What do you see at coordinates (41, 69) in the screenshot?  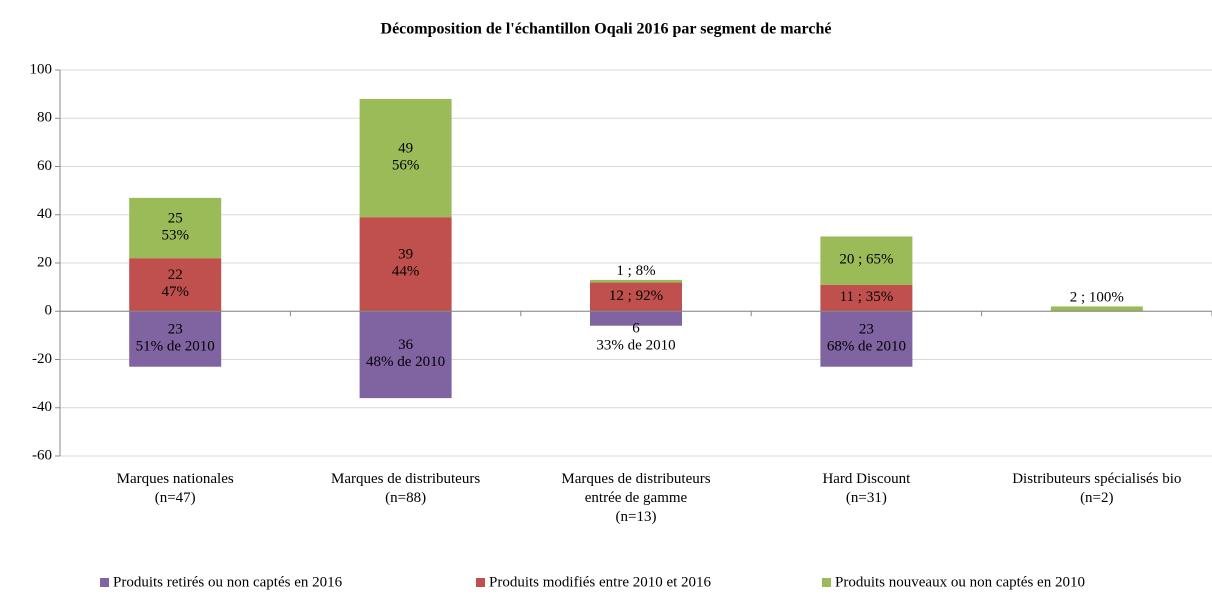 I see `y-tick-label: 100` at bounding box center [41, 69].